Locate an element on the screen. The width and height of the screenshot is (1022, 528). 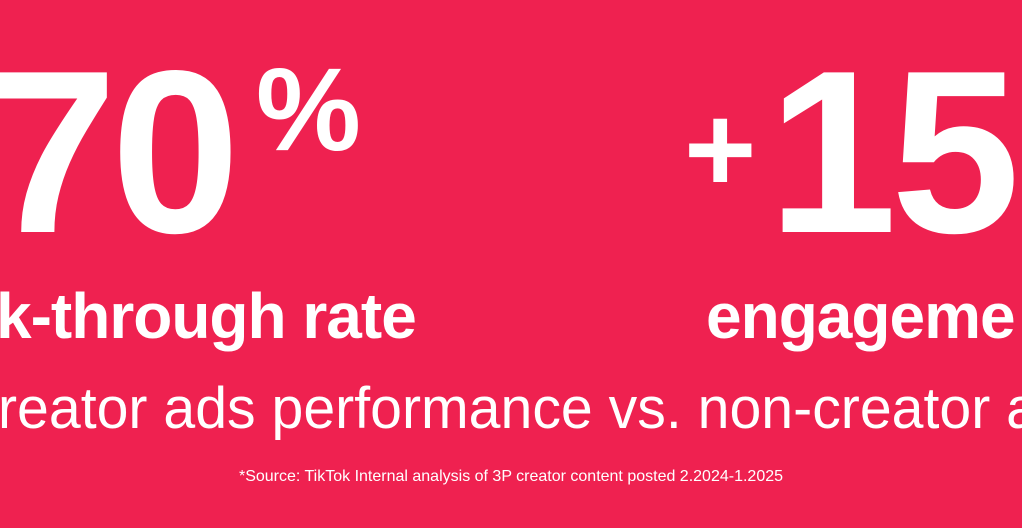
stat-unit: % is located at coordinates (308, 110).